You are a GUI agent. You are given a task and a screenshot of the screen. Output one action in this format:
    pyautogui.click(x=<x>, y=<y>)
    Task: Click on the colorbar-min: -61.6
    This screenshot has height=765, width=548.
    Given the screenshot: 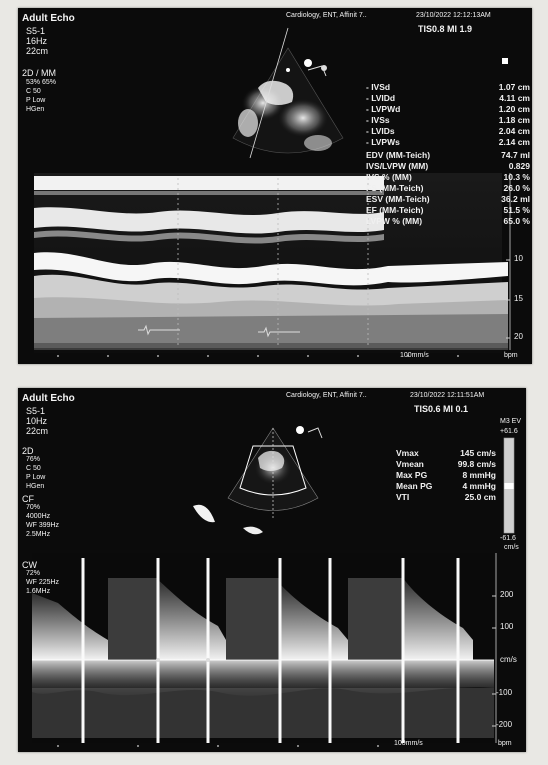 What is the action you would take?
    pyautogui.click(x=508, y=538)
    